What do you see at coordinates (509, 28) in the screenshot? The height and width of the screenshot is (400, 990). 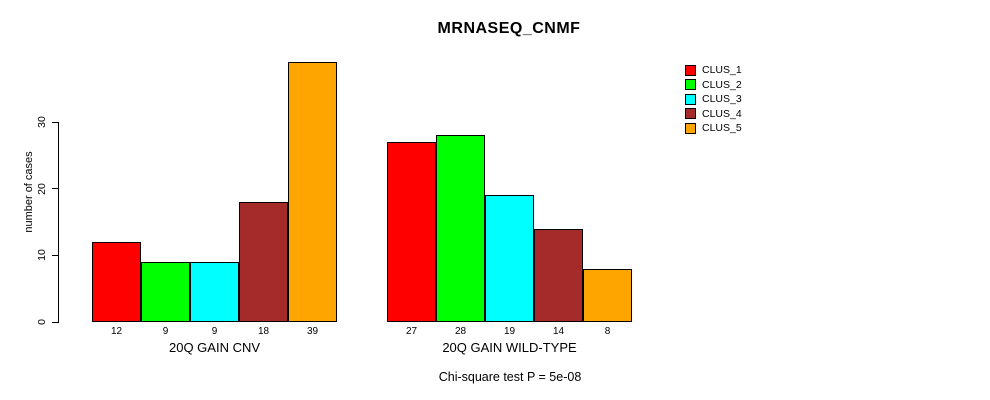 I see `chart-title: MRNASEQ_CNMF` at bounding box center [509, 28].